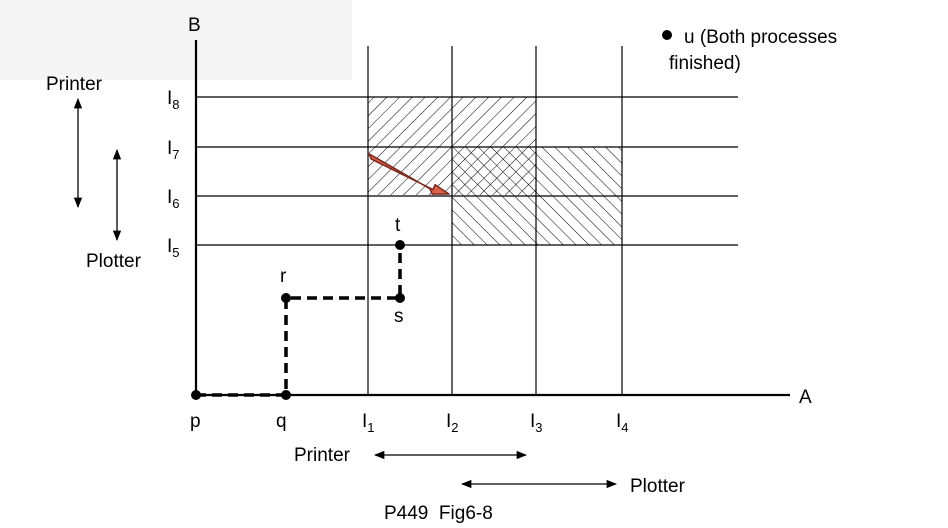 This screenshot has height=528, width=948. I want to click on label-q: q, so click(281, 421).